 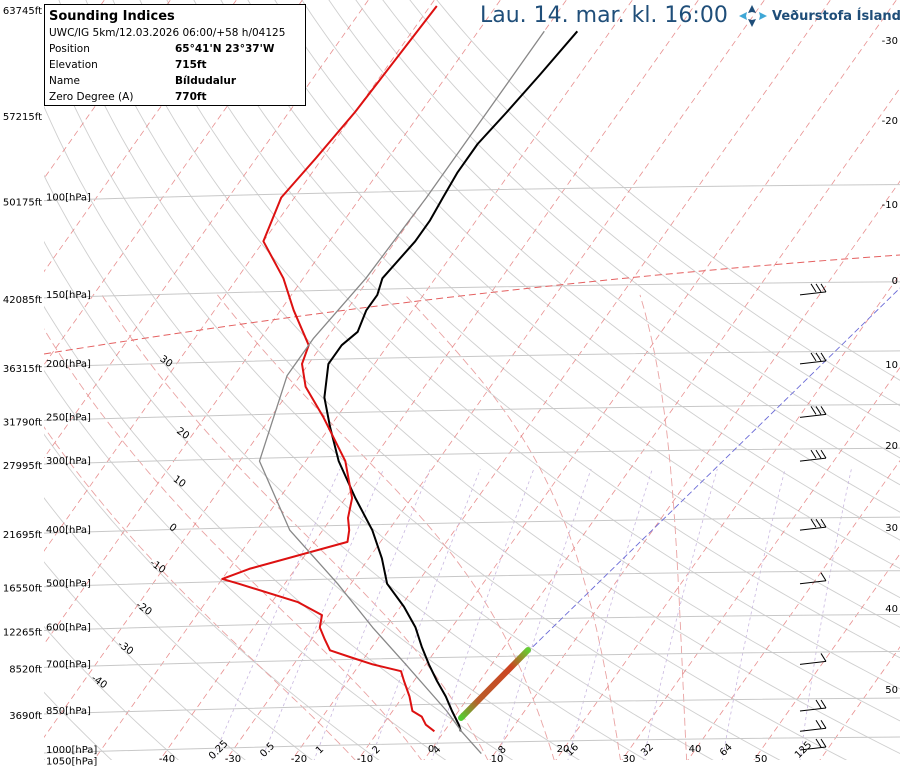 I want to click on brand-logo: Veðurstofa Íslands, so click(x=819, y=16).